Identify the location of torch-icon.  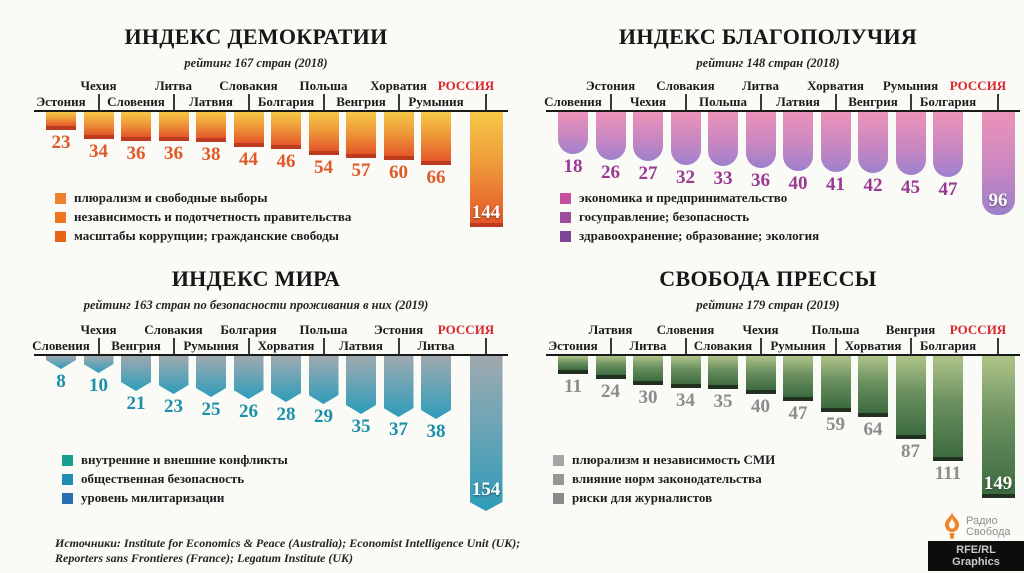
(952, 525).